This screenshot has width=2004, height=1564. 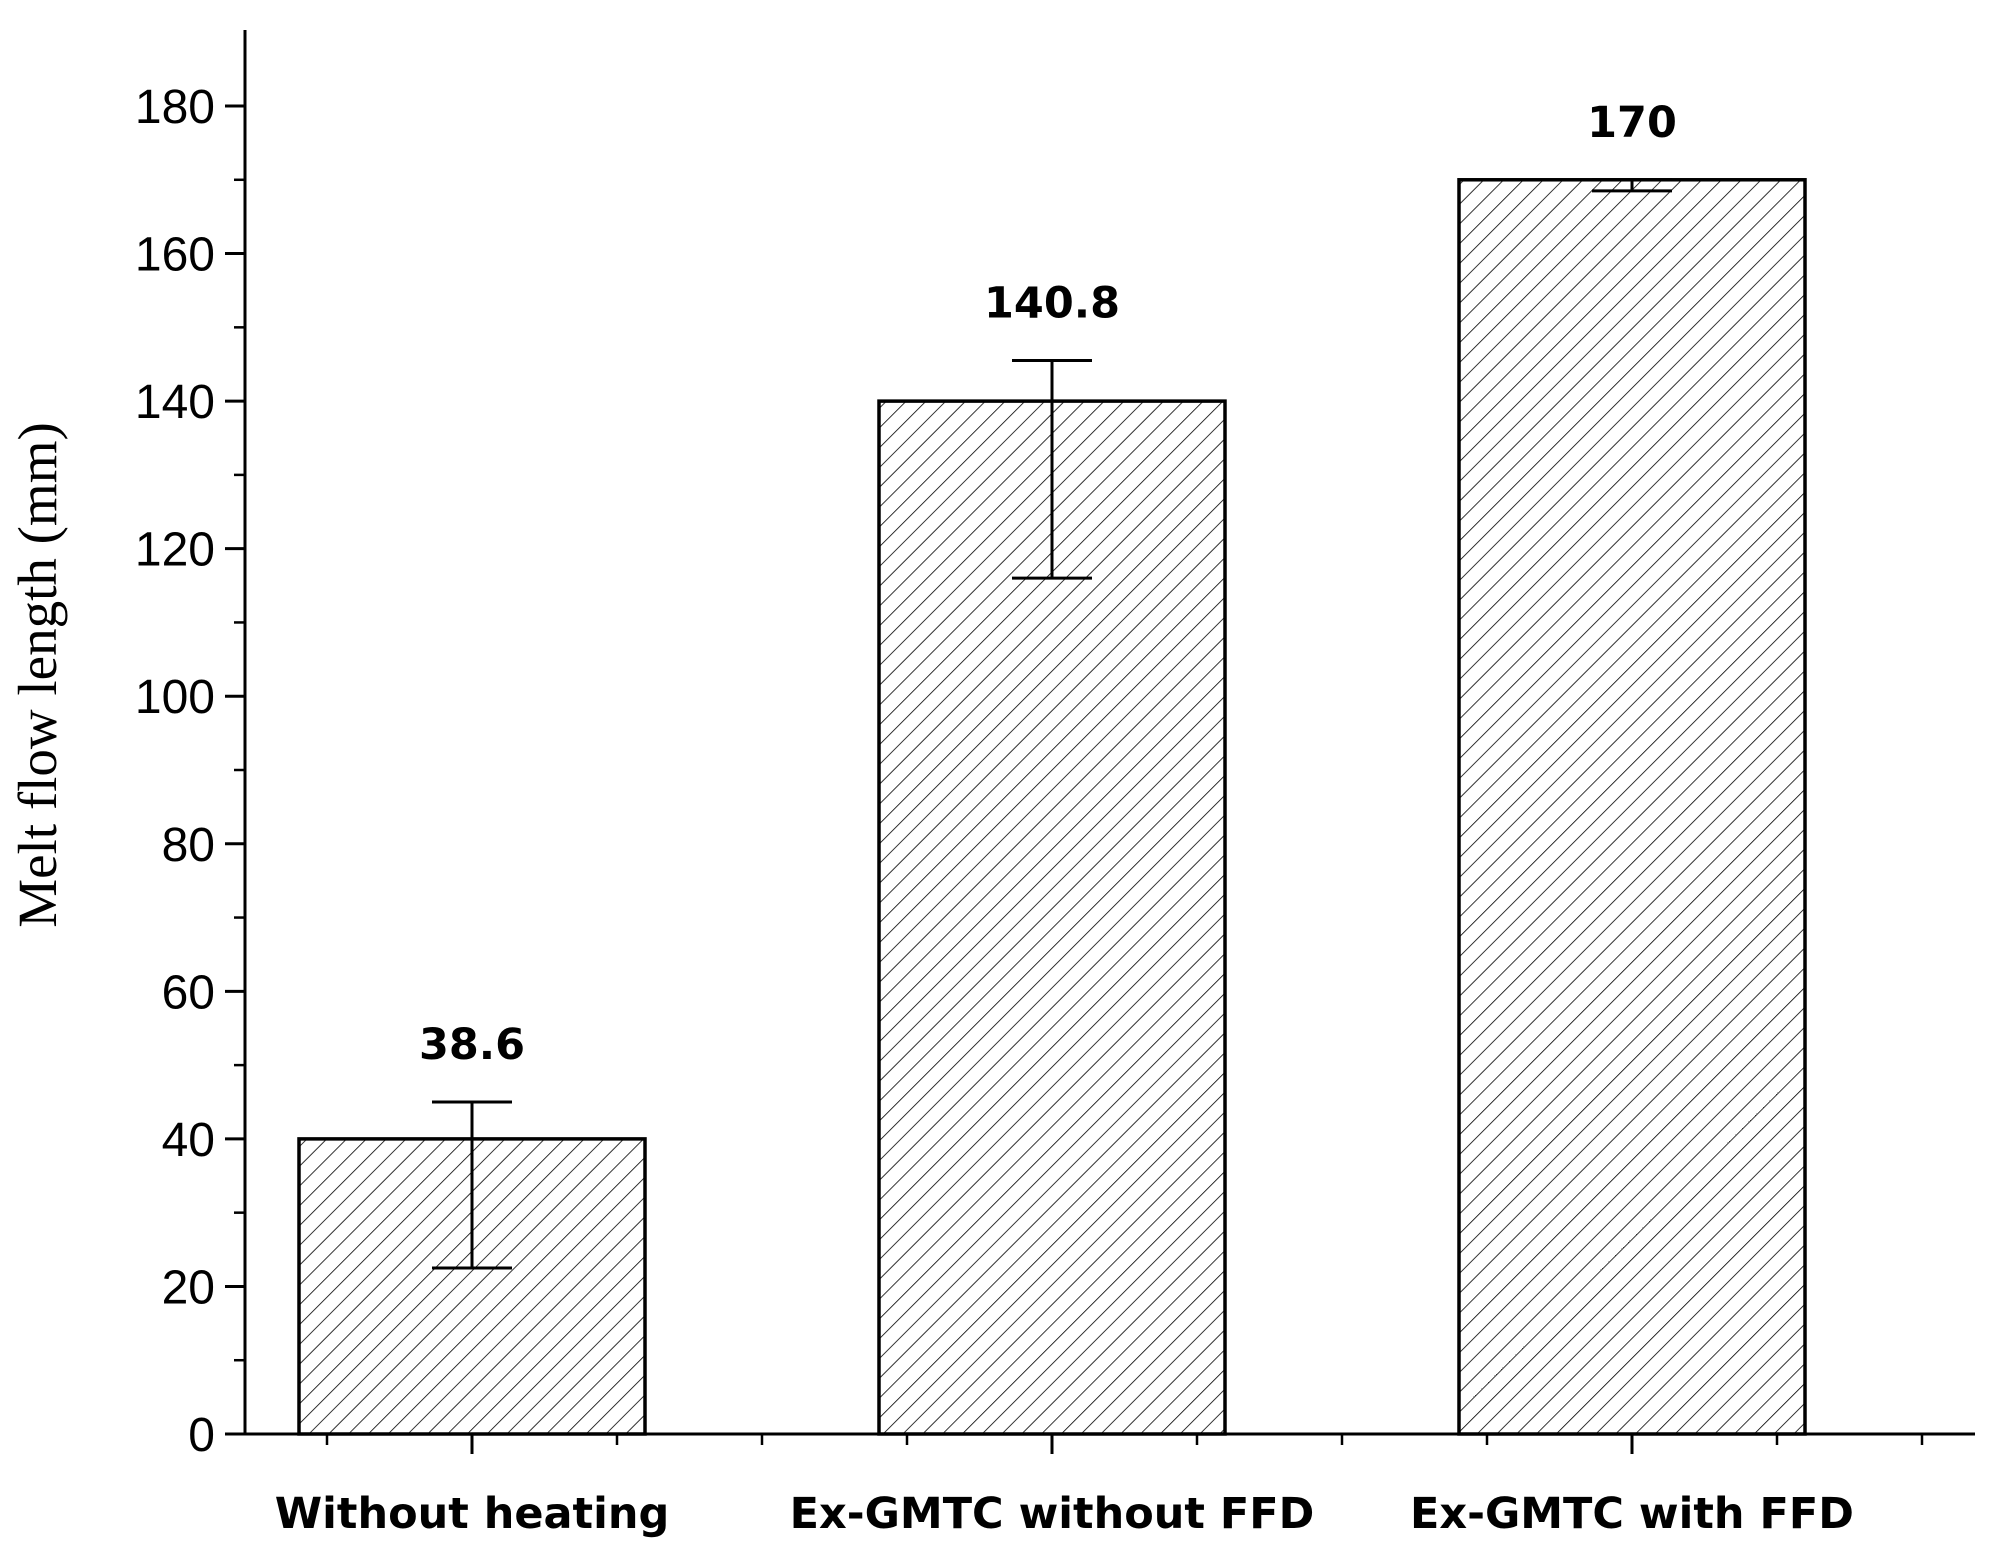 I want to click on data-label: 38.6, so click(x=472, y=1045).